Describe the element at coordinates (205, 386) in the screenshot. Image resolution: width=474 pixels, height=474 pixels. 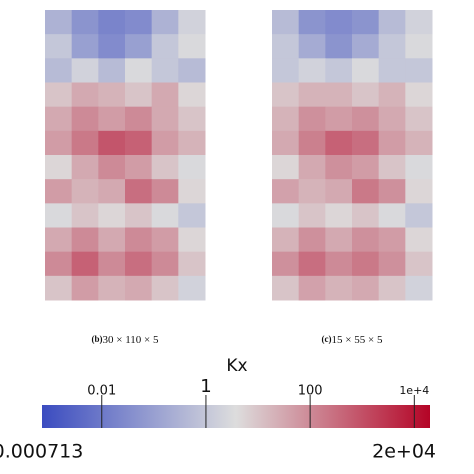
I see `colorbar-tick-label: 1` at that location.